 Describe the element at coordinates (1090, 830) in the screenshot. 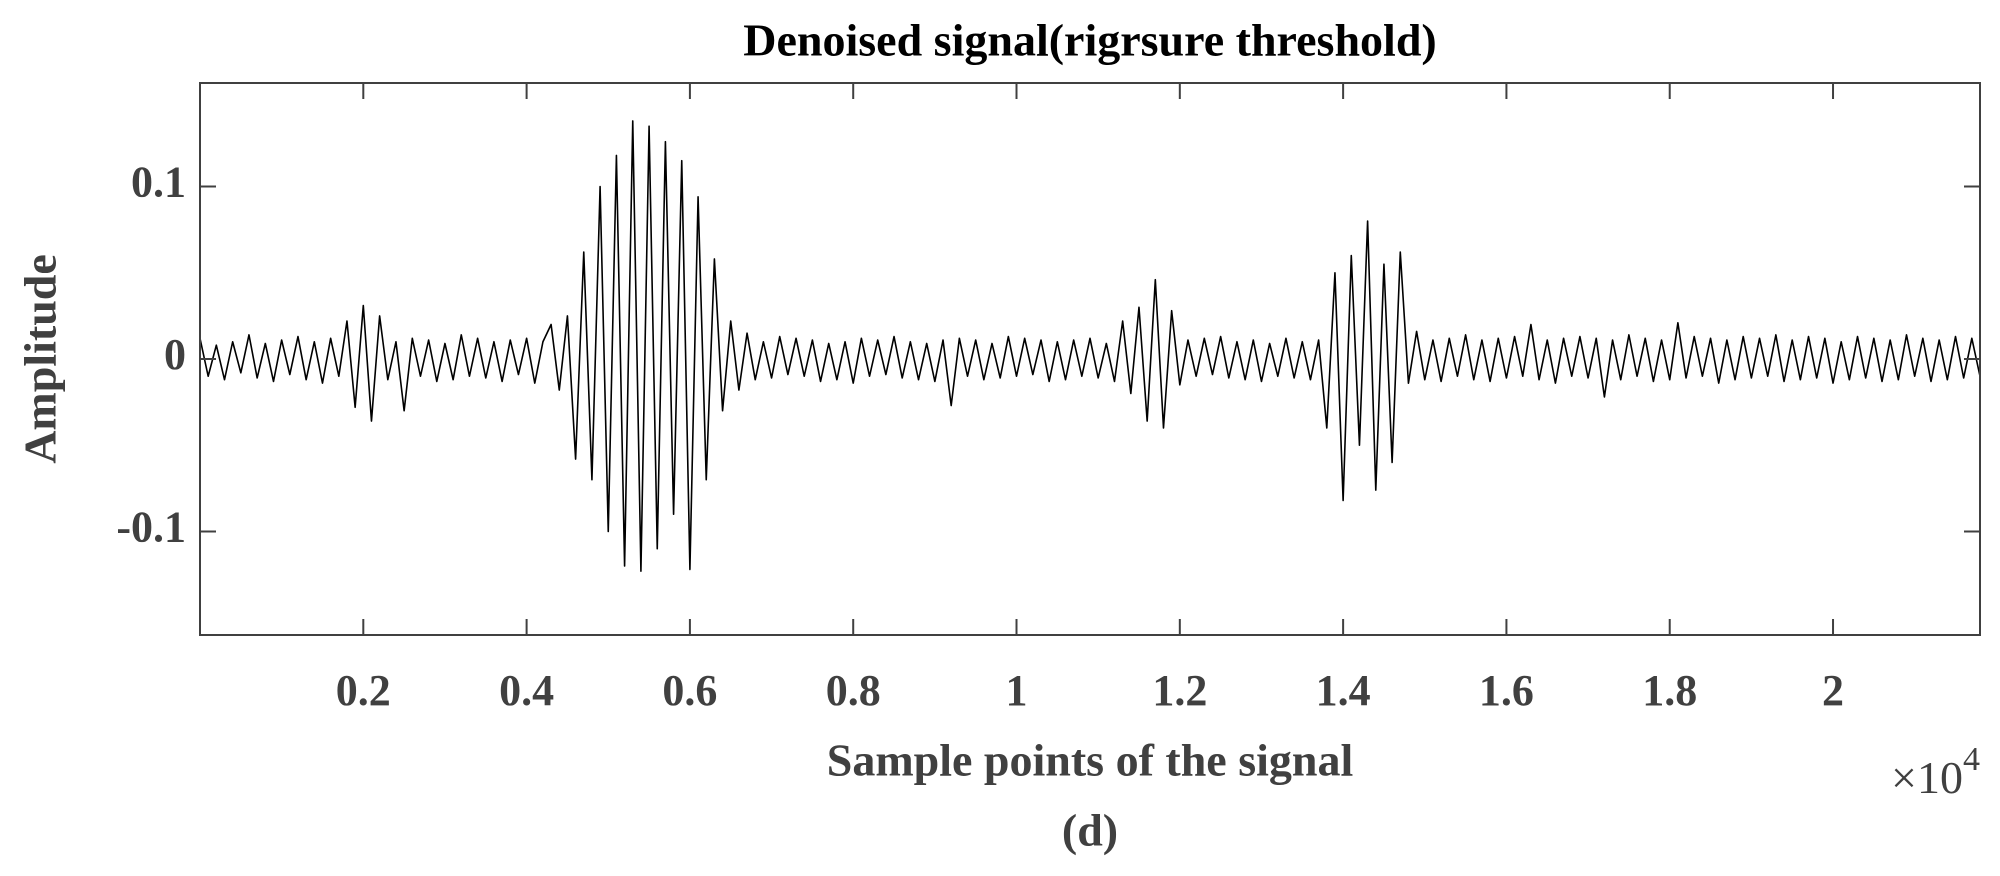

I see `caption: (d)` at that location.